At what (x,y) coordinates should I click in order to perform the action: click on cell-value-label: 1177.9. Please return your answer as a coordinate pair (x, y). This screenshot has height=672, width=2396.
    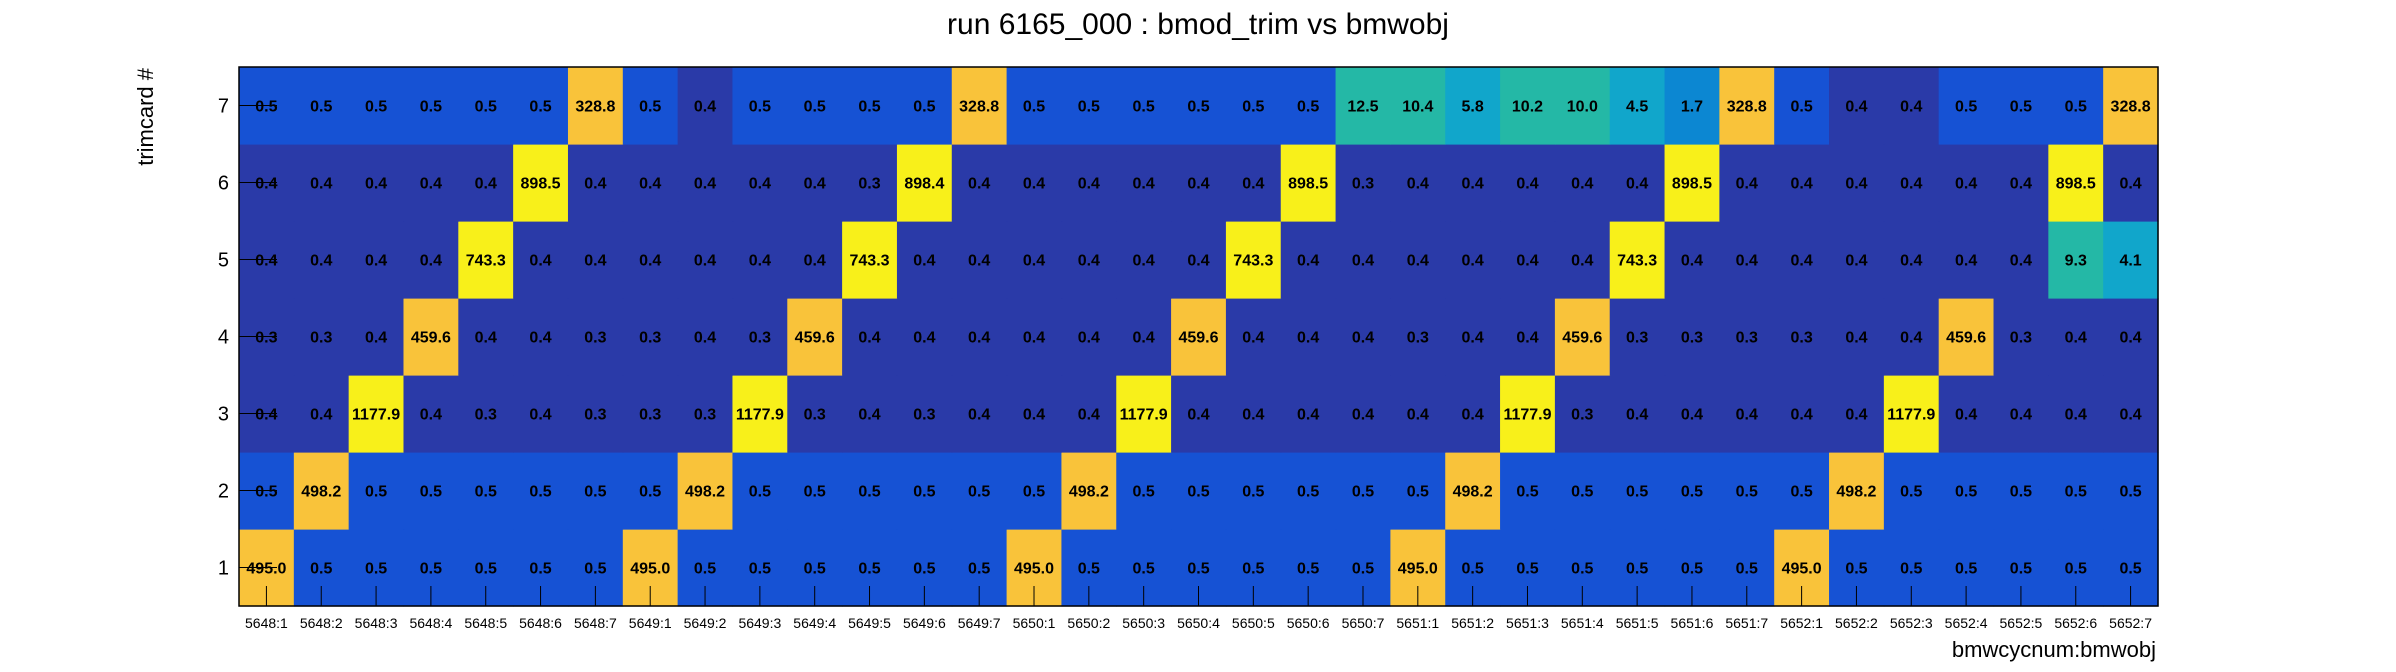
    Looking at the image, I should click on (376, 415).